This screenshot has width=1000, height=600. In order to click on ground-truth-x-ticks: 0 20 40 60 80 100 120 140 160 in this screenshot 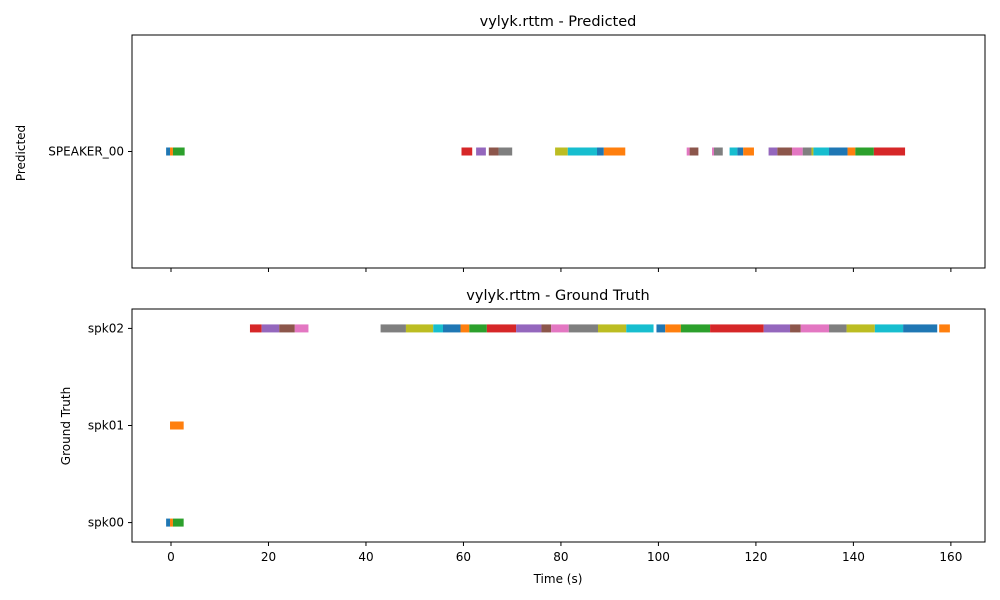, I will do `click(564, 553)`.